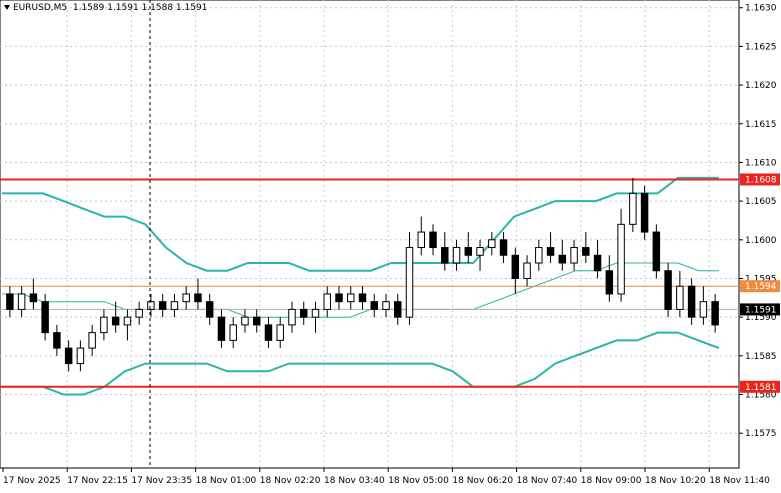  I want to click on bollinger-lower-line, so click(361, 363).